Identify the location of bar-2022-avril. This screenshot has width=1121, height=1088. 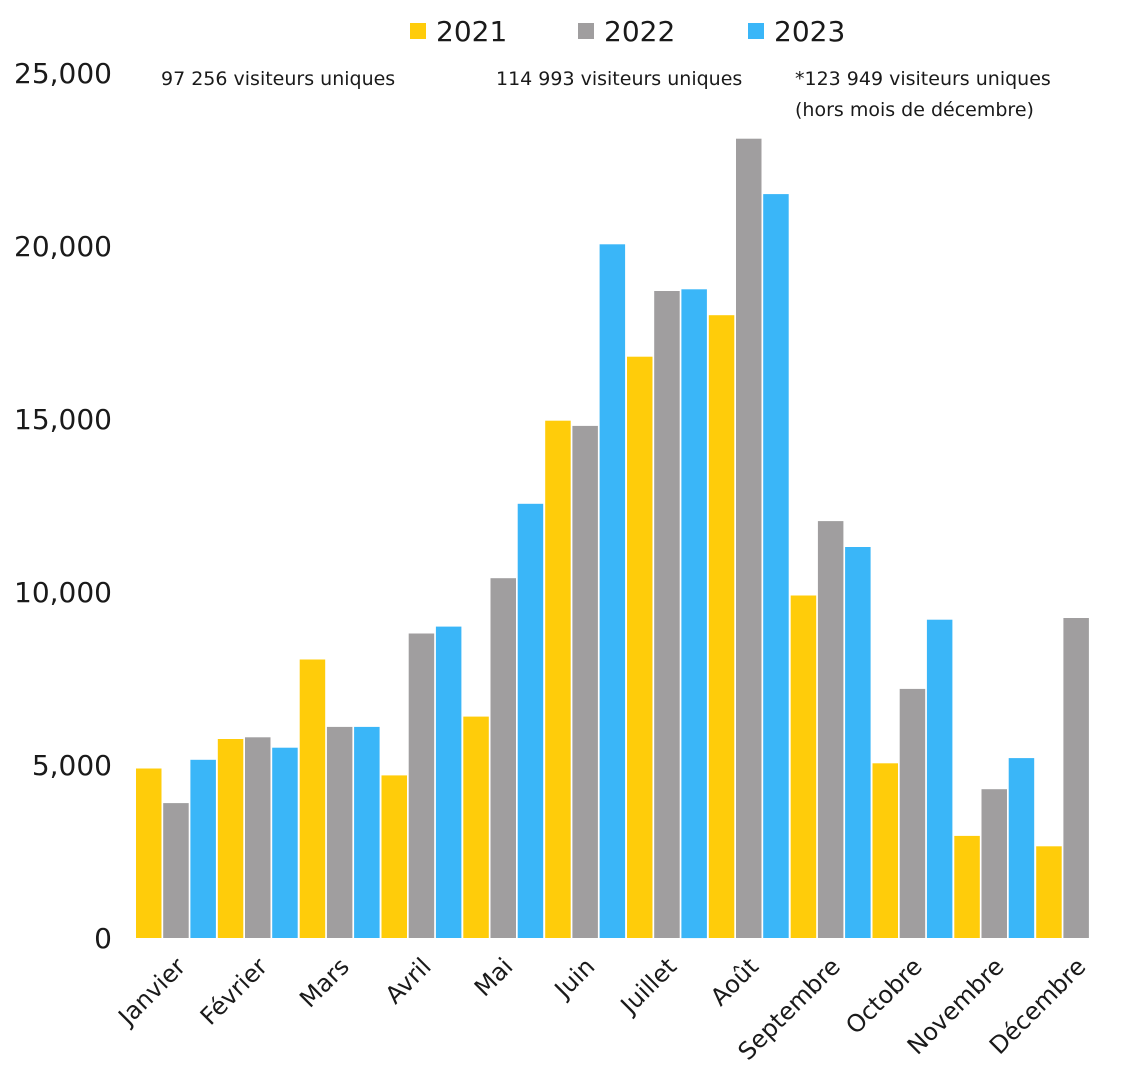
(421, 785).